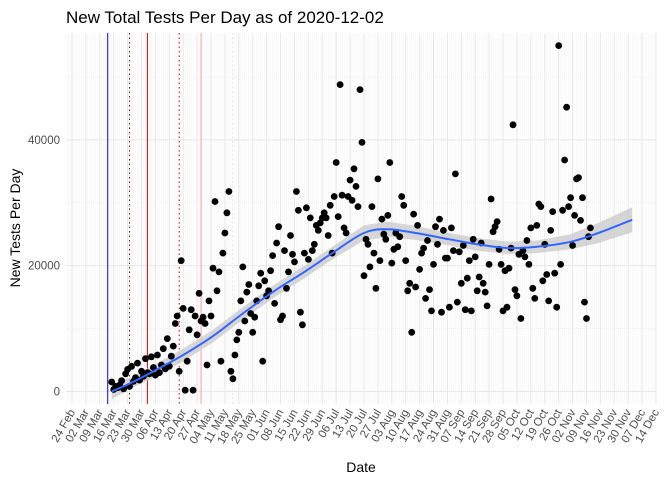 The width and height of the screenshot is (672, 480). Describe the element at coordinates (44, 267) in the screenshot. I see `y-axis-ticks: 0 20000 40000` at that location.